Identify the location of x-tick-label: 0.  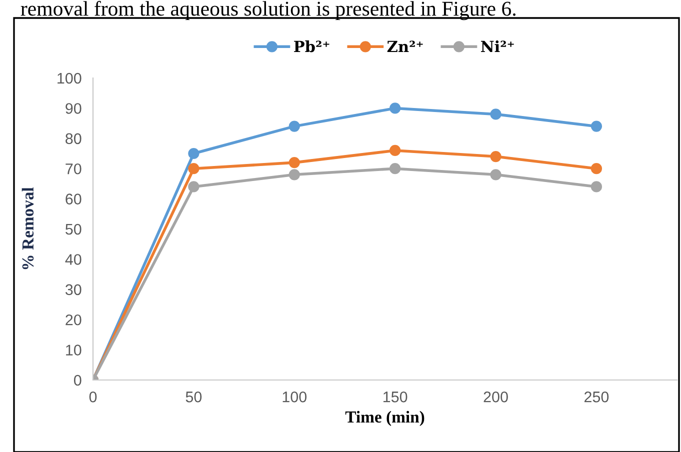
(93, 397).